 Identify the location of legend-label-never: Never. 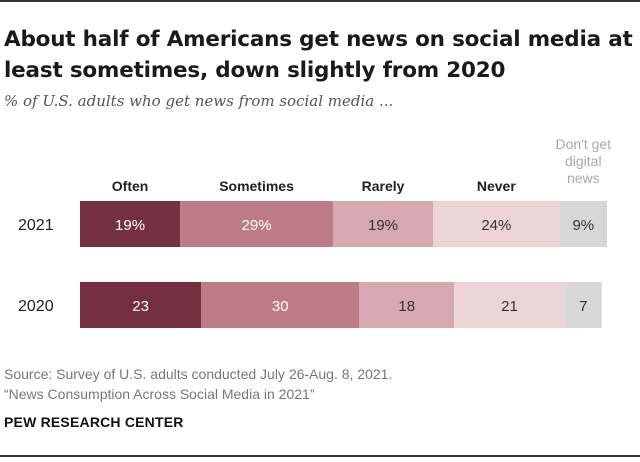
(496, 186).